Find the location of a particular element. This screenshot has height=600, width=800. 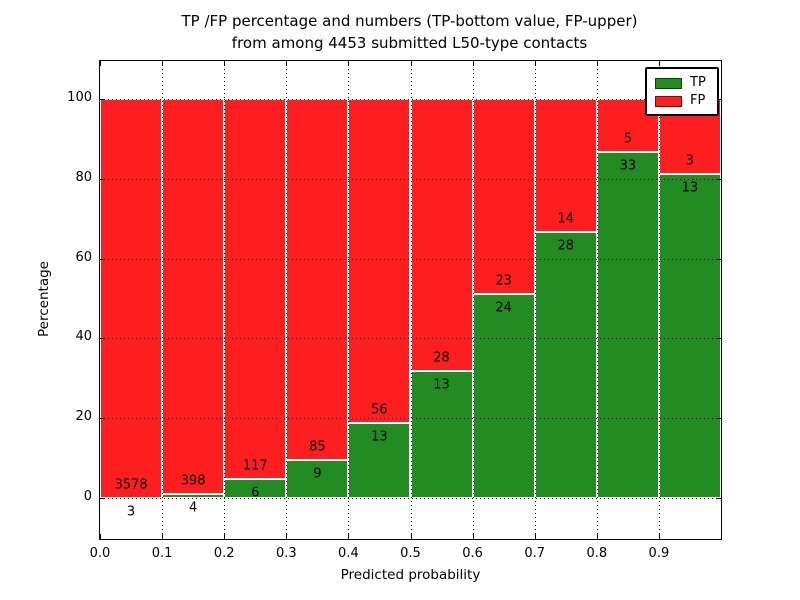

fp-count-label: 85 is located at coordinates (317, 447).